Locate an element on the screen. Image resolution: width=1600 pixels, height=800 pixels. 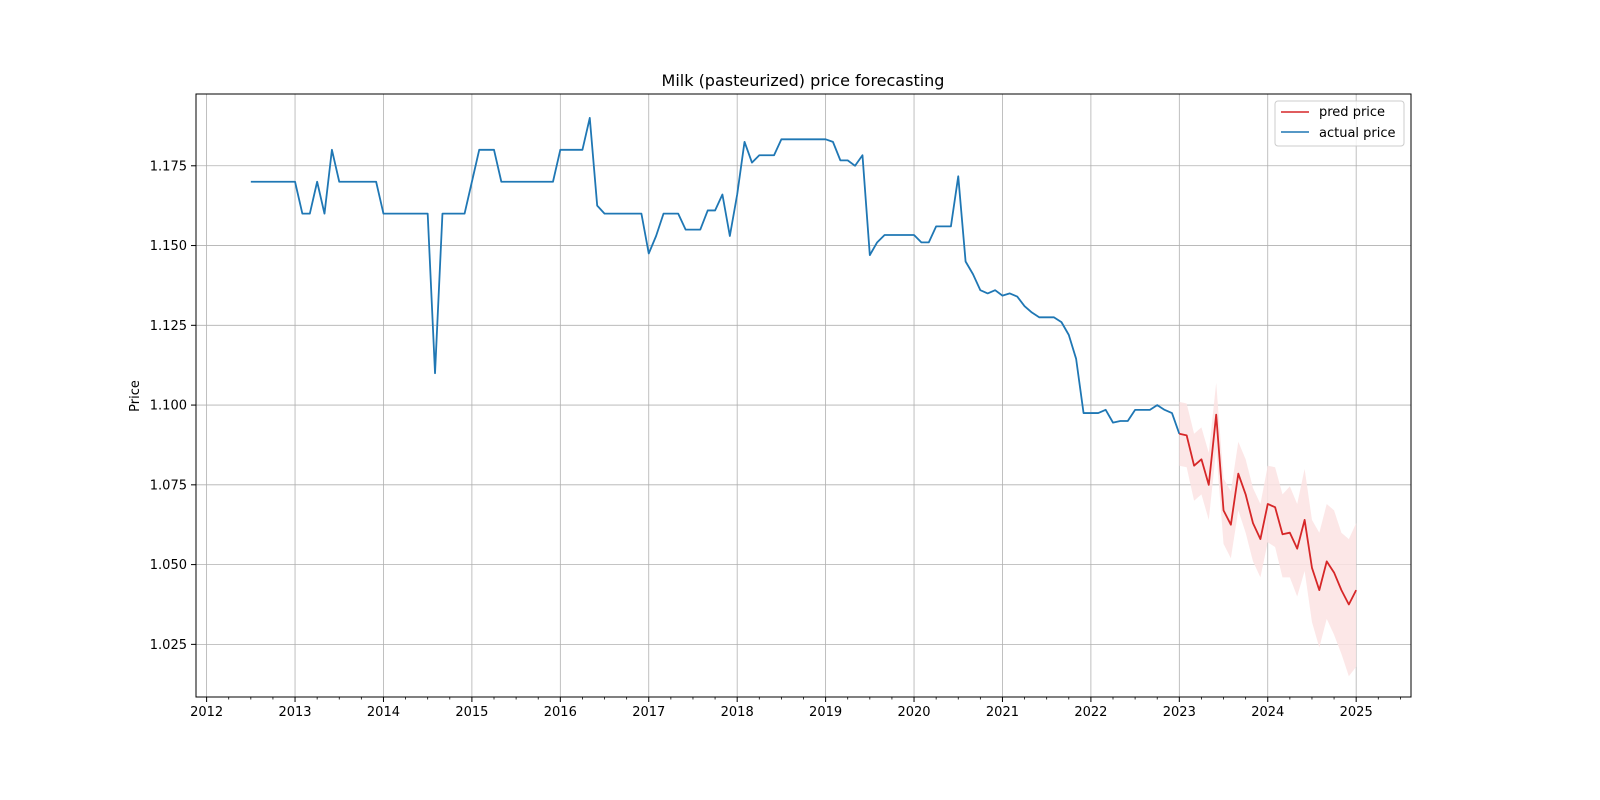
x-tick-label: 2015 is located at coordinates (471, 712).